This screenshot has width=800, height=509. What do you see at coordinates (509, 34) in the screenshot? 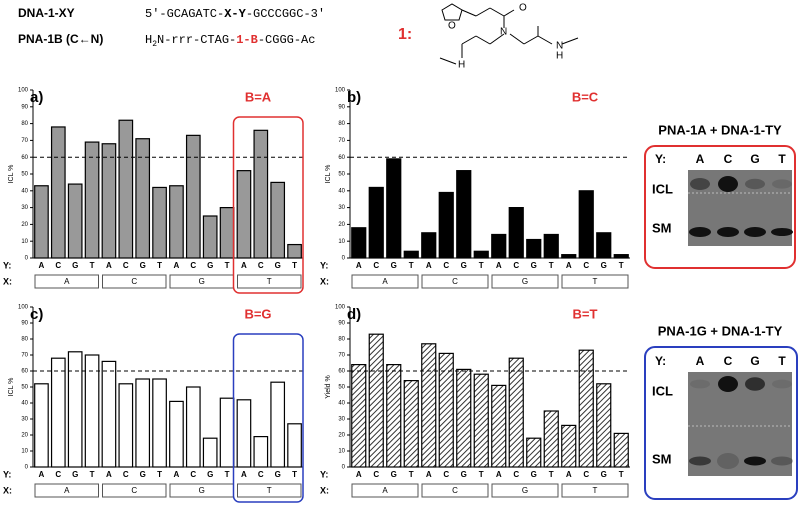
I see `structure` at bounding box center [509, 34].